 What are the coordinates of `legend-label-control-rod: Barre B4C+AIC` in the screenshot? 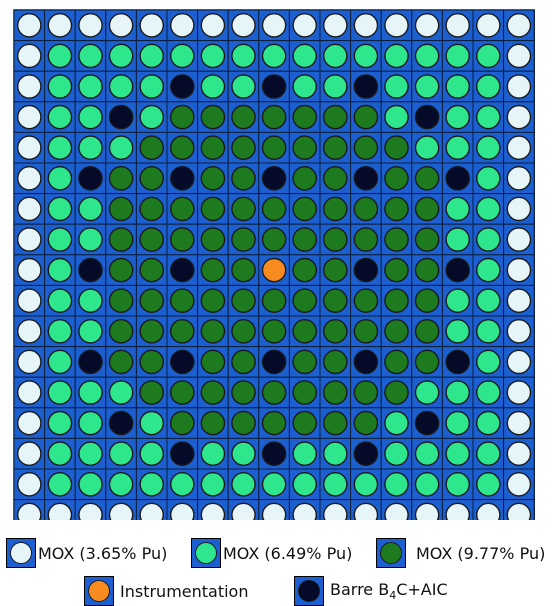 It's located at (389, 591).